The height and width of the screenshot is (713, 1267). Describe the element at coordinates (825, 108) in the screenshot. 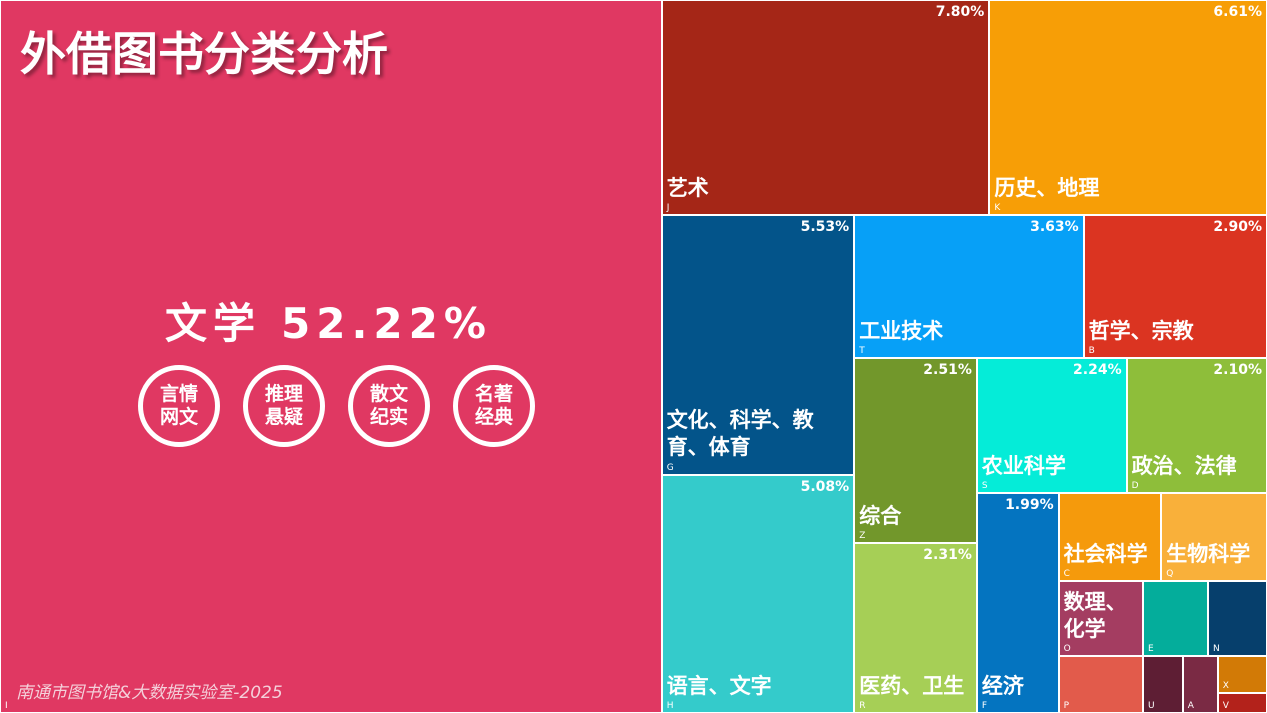

I see `tile: 艺术 7.80% J` at that location.